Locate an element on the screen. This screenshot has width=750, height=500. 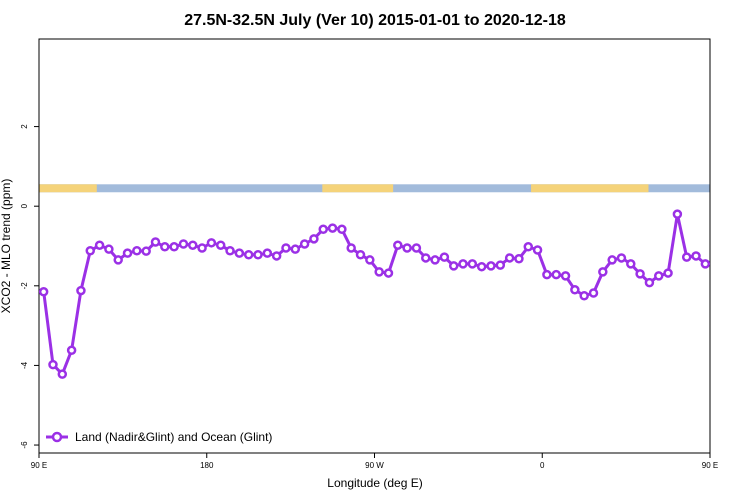
y-tick-label: -4 is located at coordinates (24, 365).